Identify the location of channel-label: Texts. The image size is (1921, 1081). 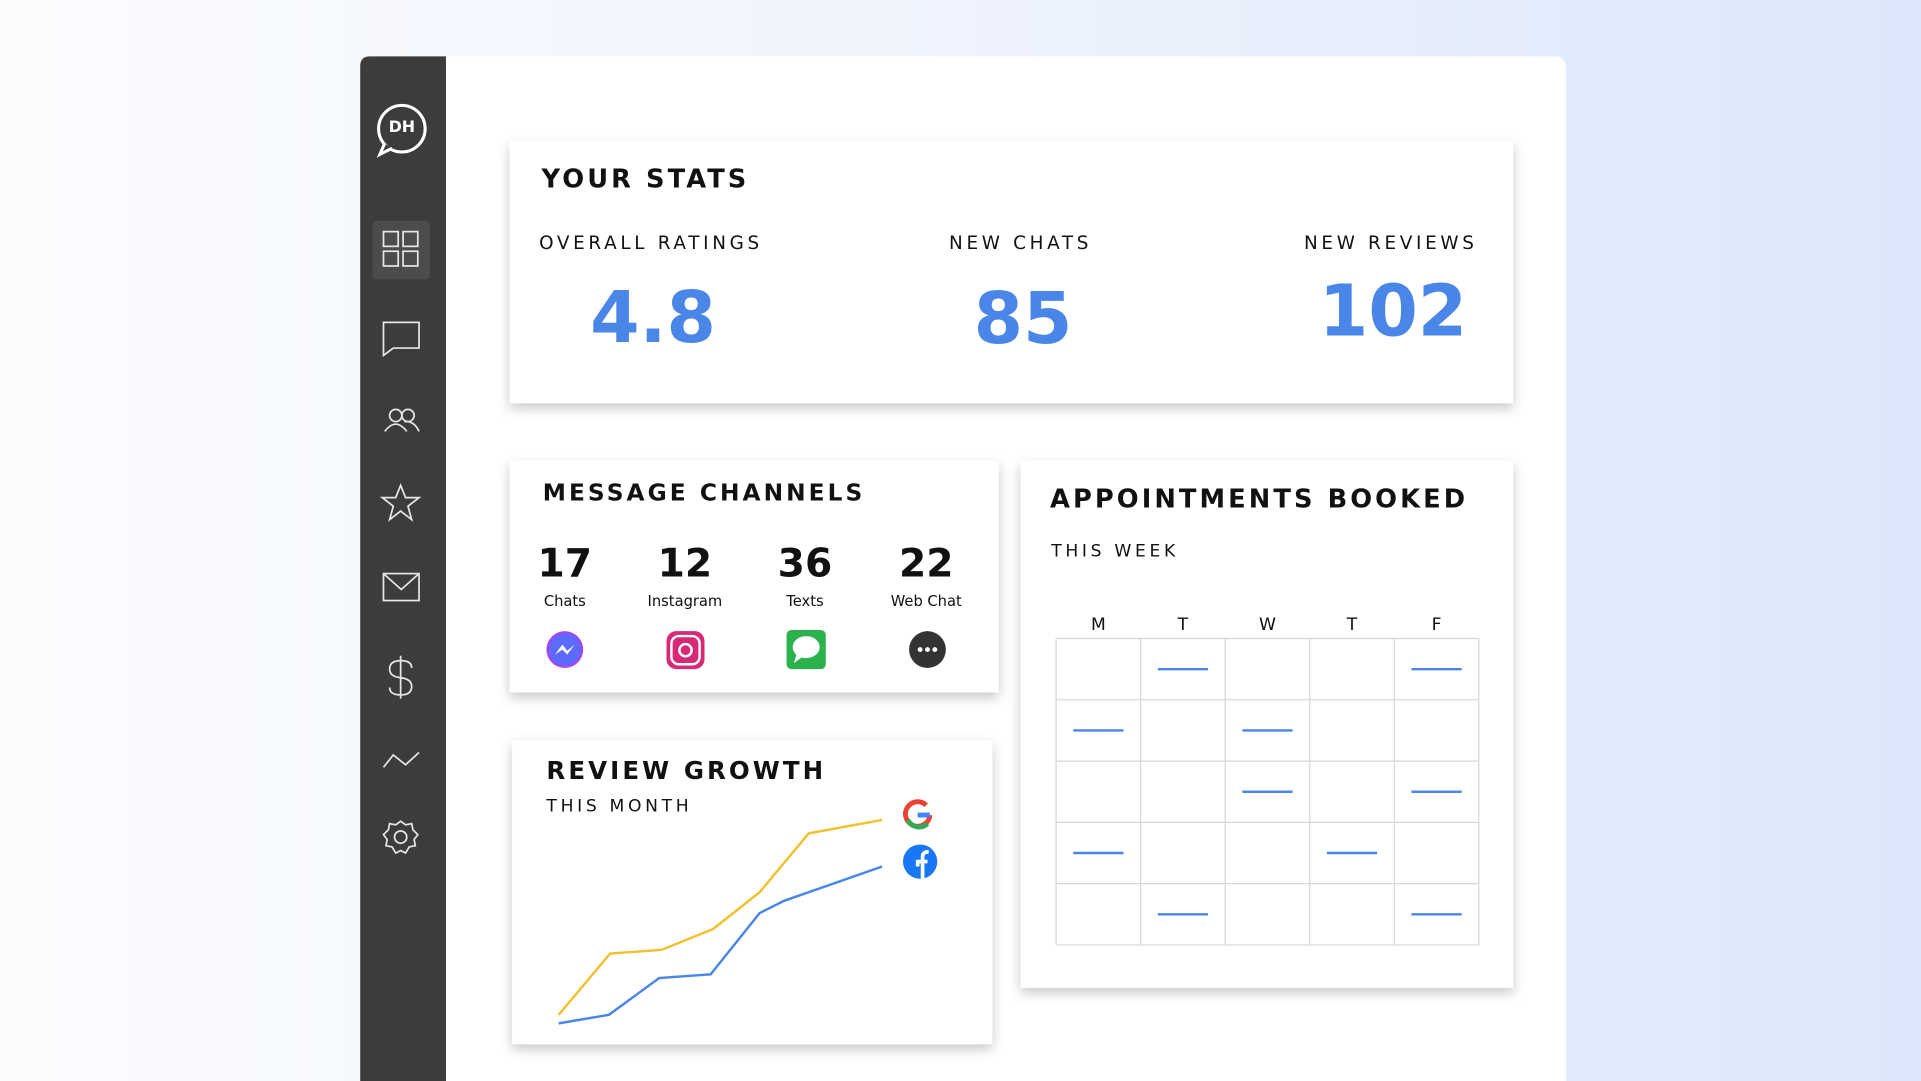
(804, 601).